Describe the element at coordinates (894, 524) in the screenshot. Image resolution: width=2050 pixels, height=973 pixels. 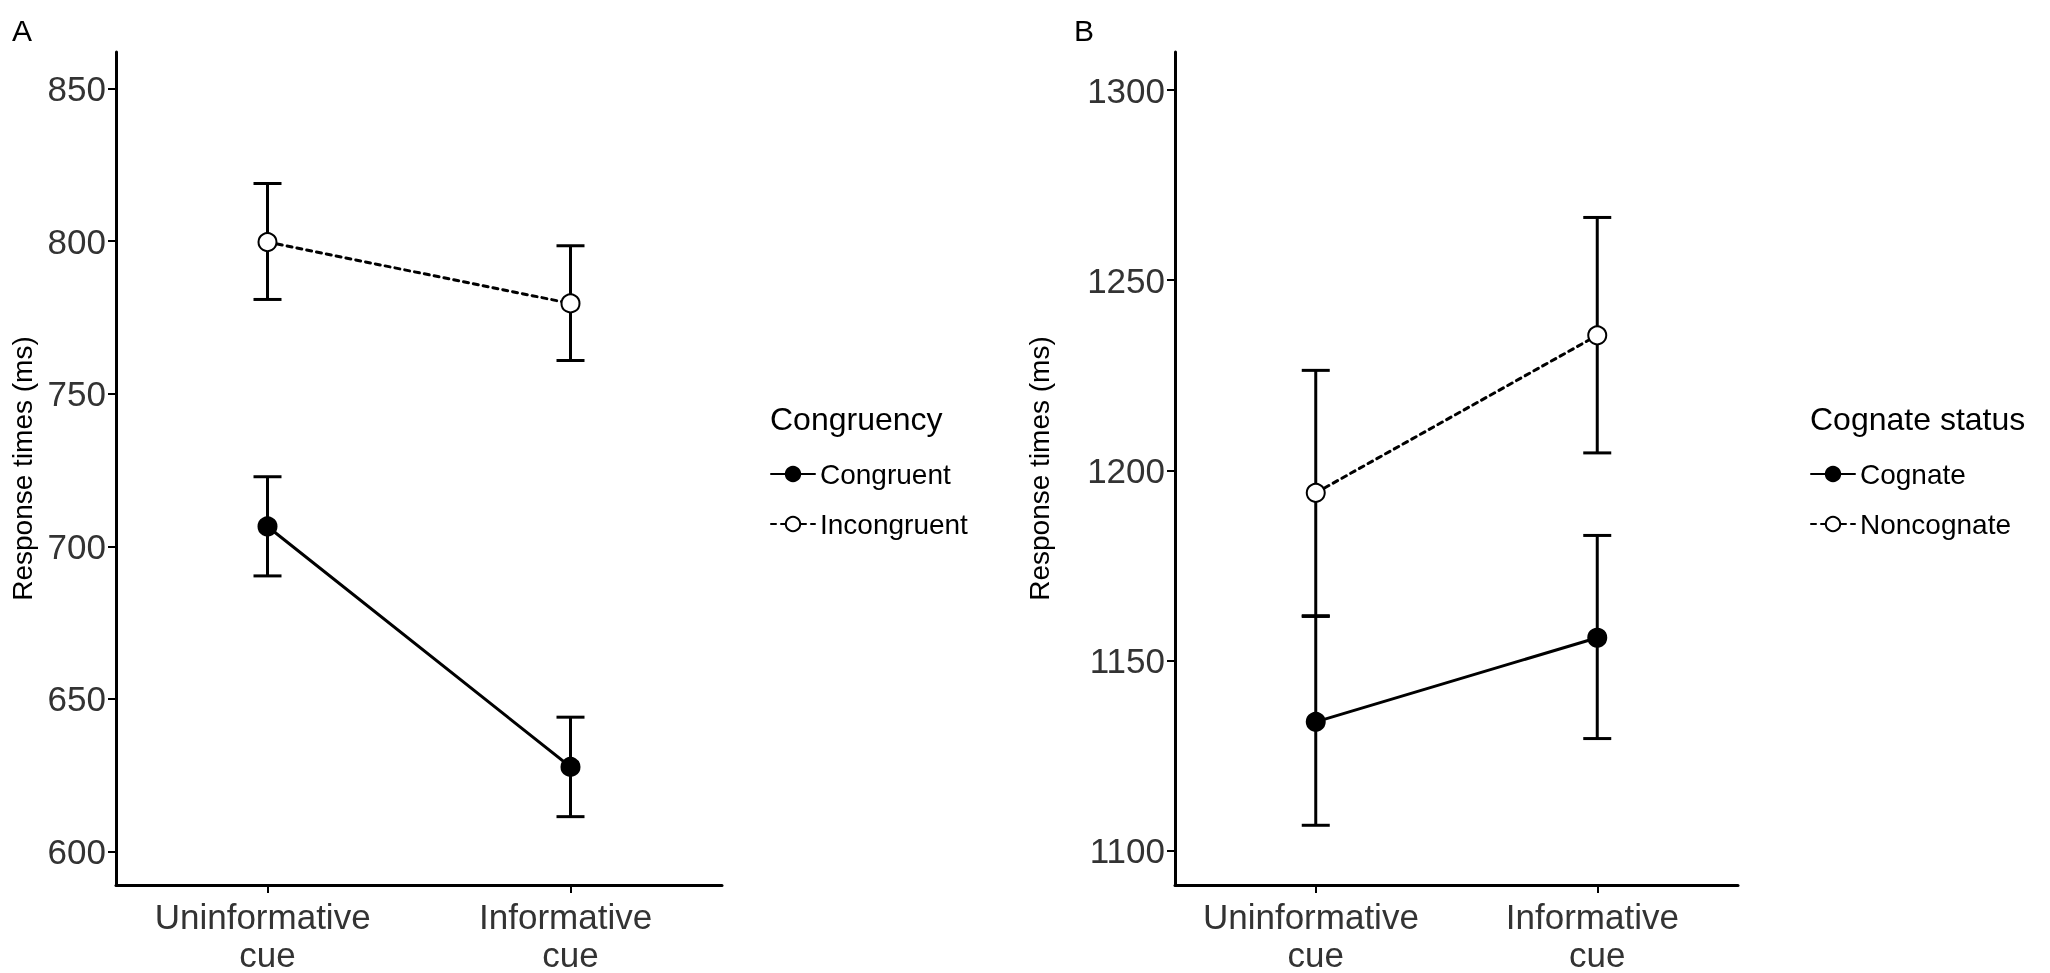
I see `legend-label: Incongruent` at that location.